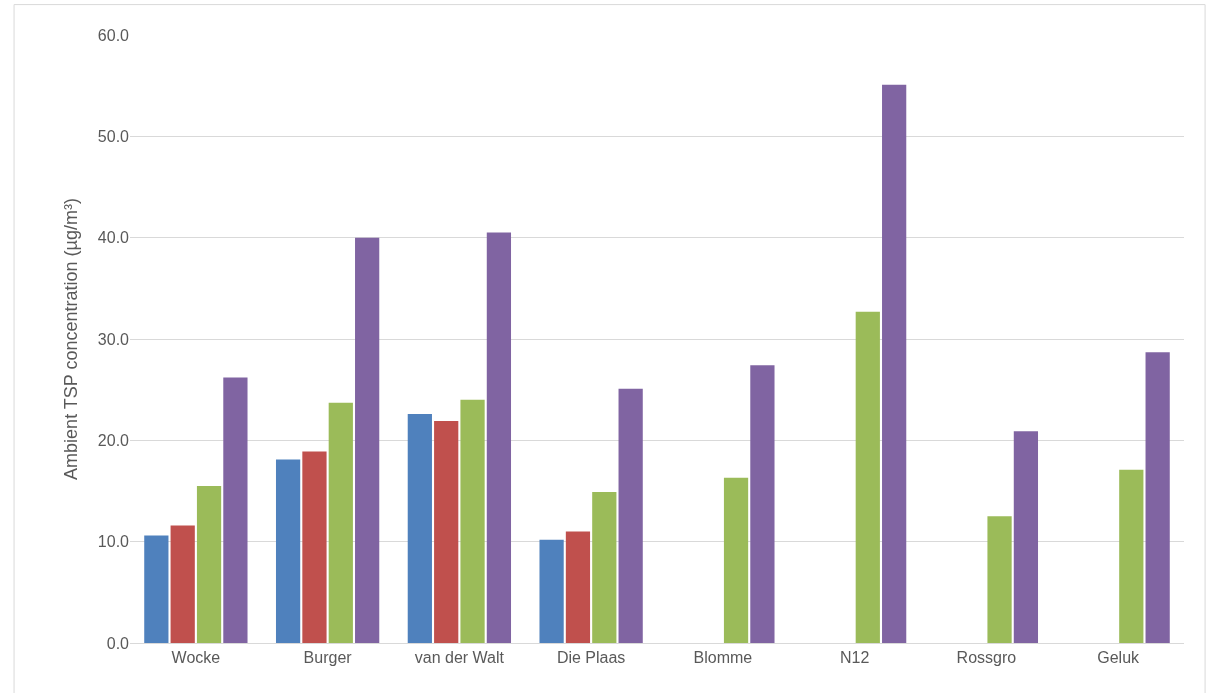  What do you see at coordinates (113, 440) in the screenshot?
I see `y-tick-label: 20.0` at bounding box center [113, 440].